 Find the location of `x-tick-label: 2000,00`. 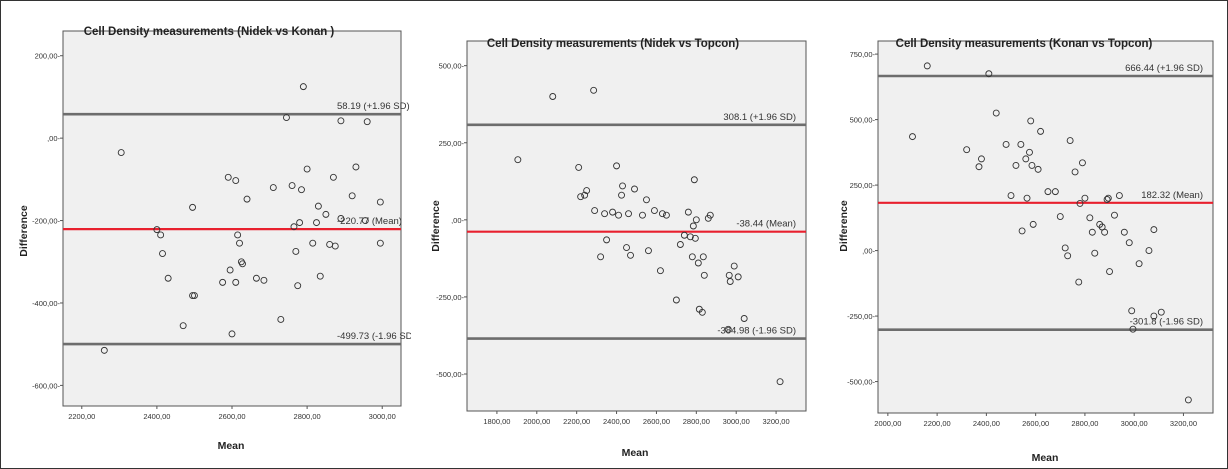

x-tick-label: 2000,00 is located at coordinates (887, 423).